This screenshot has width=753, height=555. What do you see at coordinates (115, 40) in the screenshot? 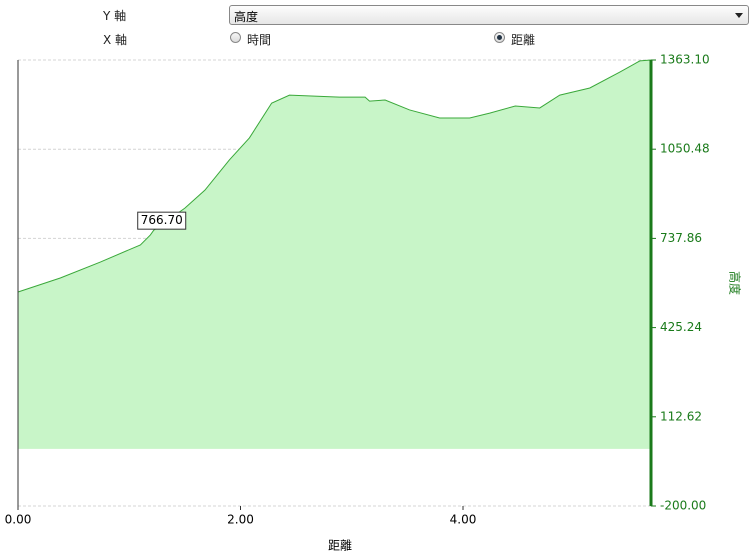
I see `x-axis-label: X 軸` at bounding box center [115, 40].